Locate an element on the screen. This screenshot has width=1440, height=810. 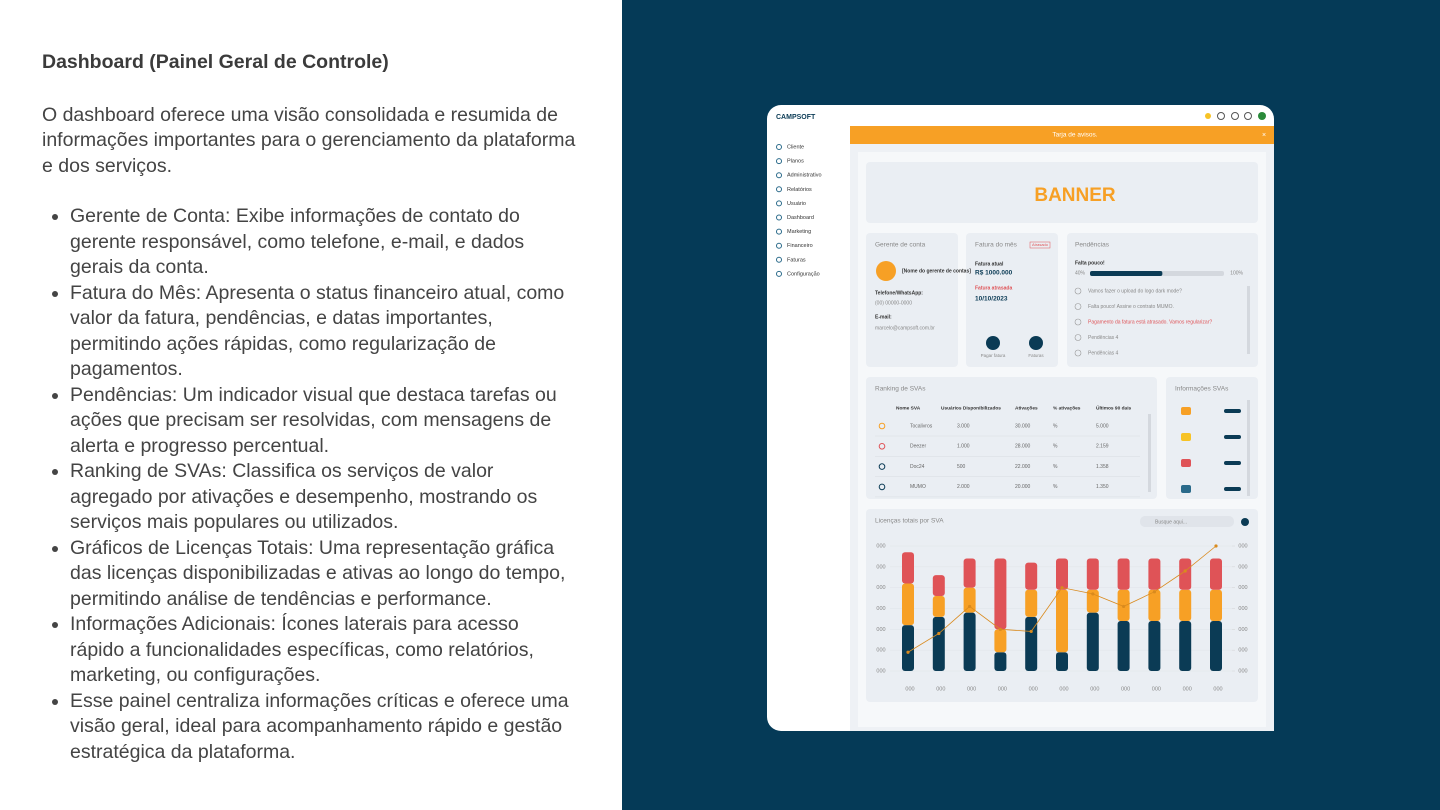
cell: 20.000 is located at coordinates (1023, 487).